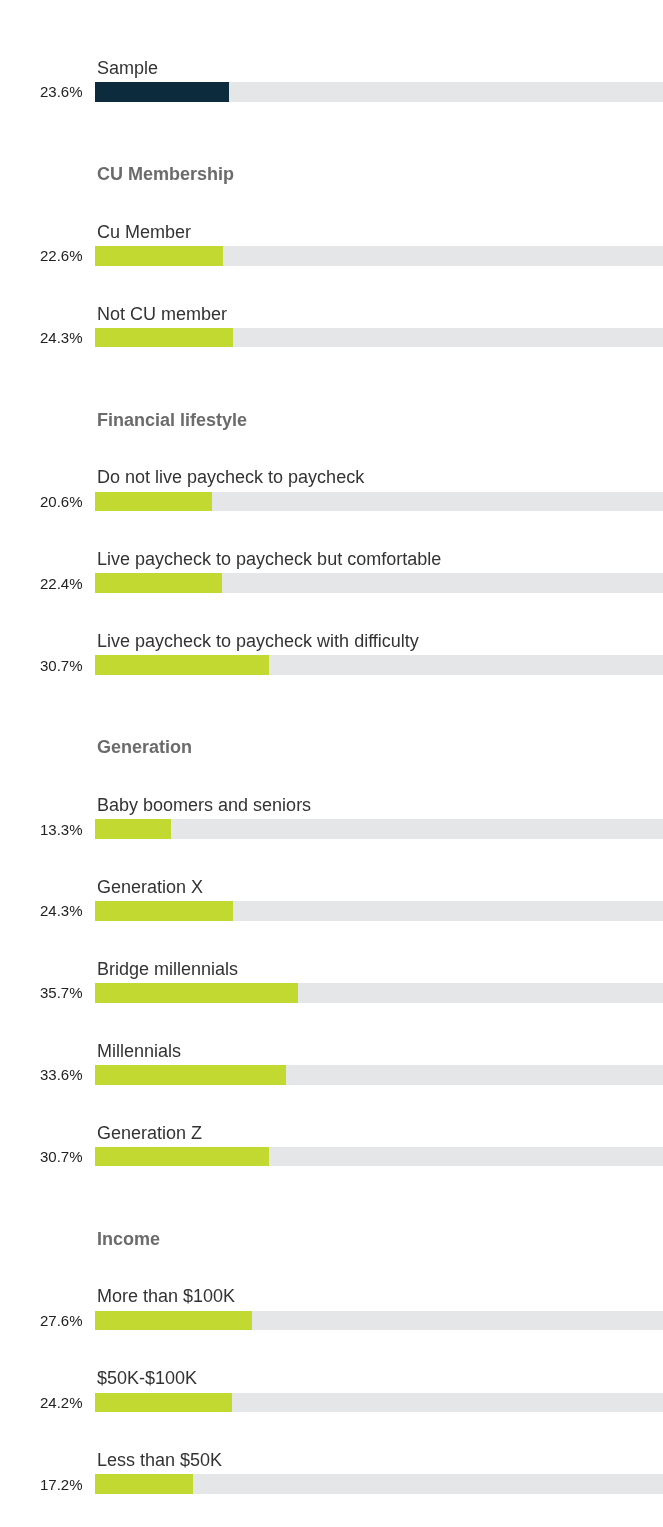 This screenshot has height=1527, width=663. Describe the element at coordinates (204, 805) in the screenshot. I see `y-tick-label: Baby boomers and seniors` at that location.